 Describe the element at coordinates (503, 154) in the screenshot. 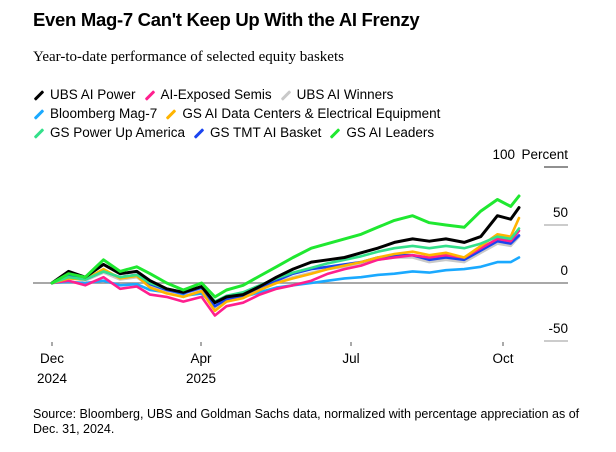

I see `y-tick-label: 100` at that location.